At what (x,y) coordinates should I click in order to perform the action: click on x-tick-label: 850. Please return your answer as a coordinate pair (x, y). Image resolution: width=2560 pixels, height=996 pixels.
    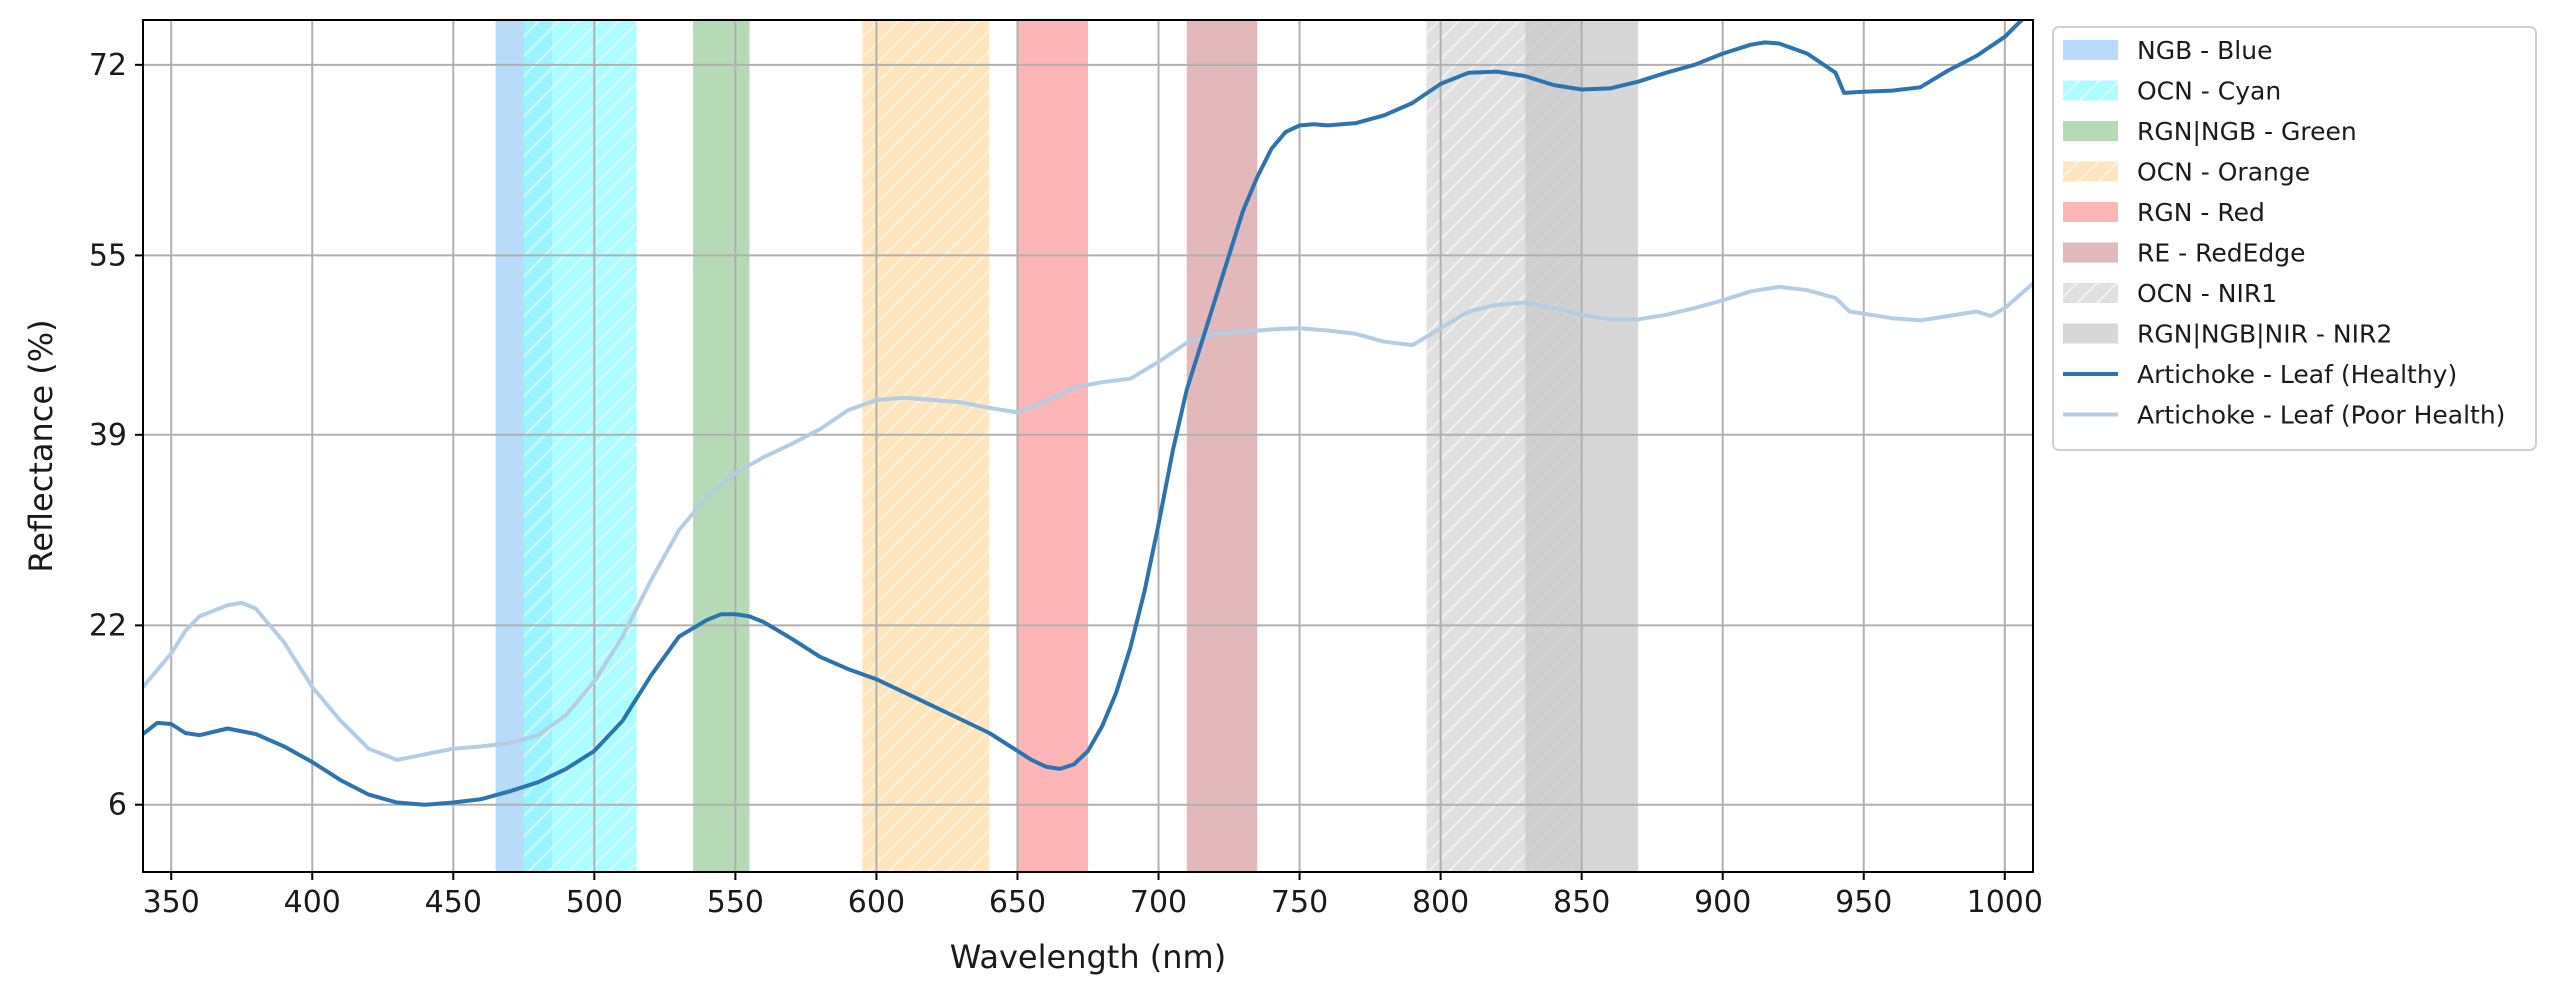
    Looking at the image, I should click on (1581, 902).